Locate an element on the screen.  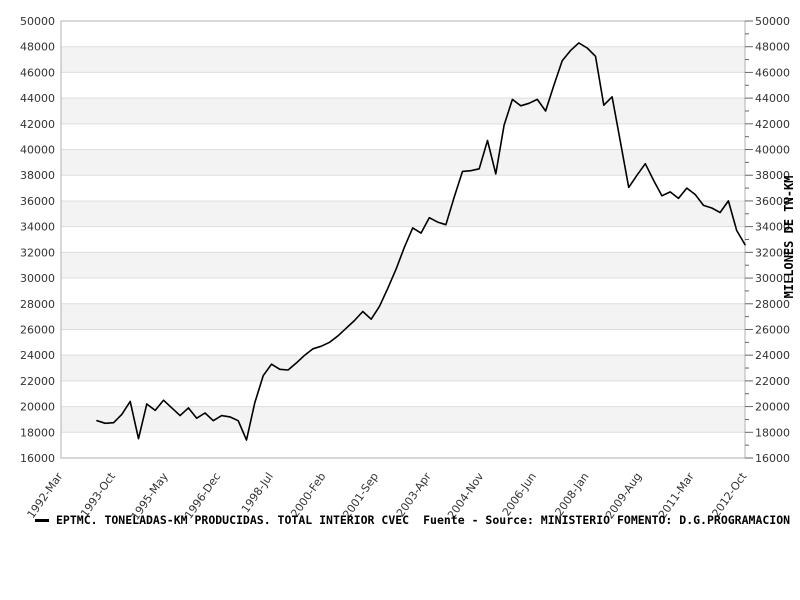
right-axis-ticks is located at coordinates (749, 239).